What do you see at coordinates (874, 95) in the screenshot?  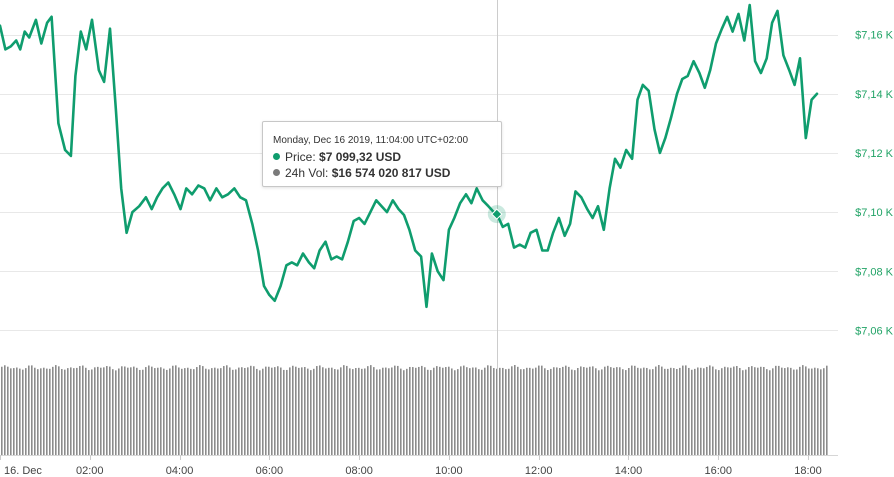 I see `y-tick-label: $7,14 K` at bounding box center [874, 95].